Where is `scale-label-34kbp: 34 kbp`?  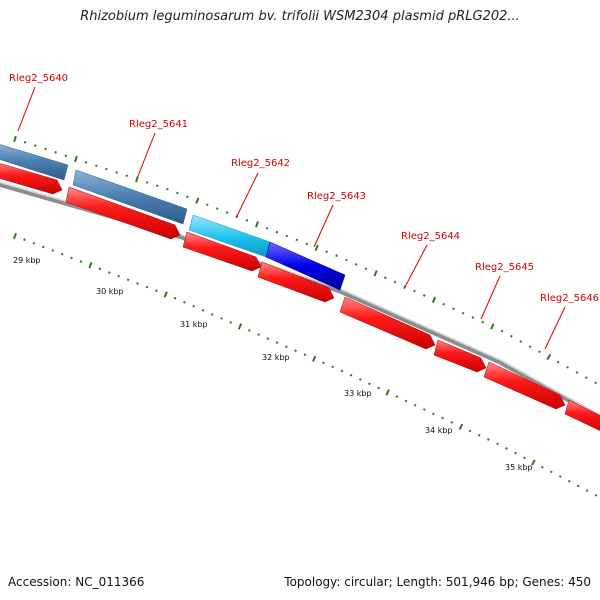 scale-label-34kbp: 34 kbp is located at coordinates (439, 430).